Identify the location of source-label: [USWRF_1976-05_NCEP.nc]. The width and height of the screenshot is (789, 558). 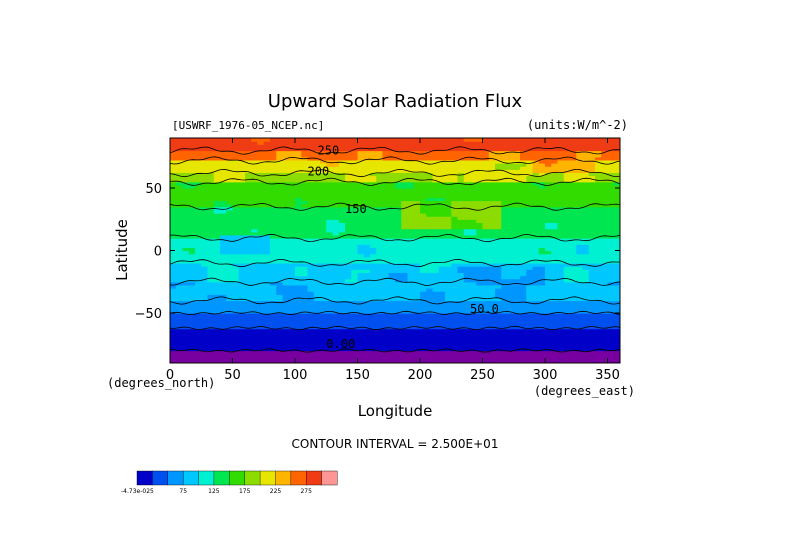
(248, 125).